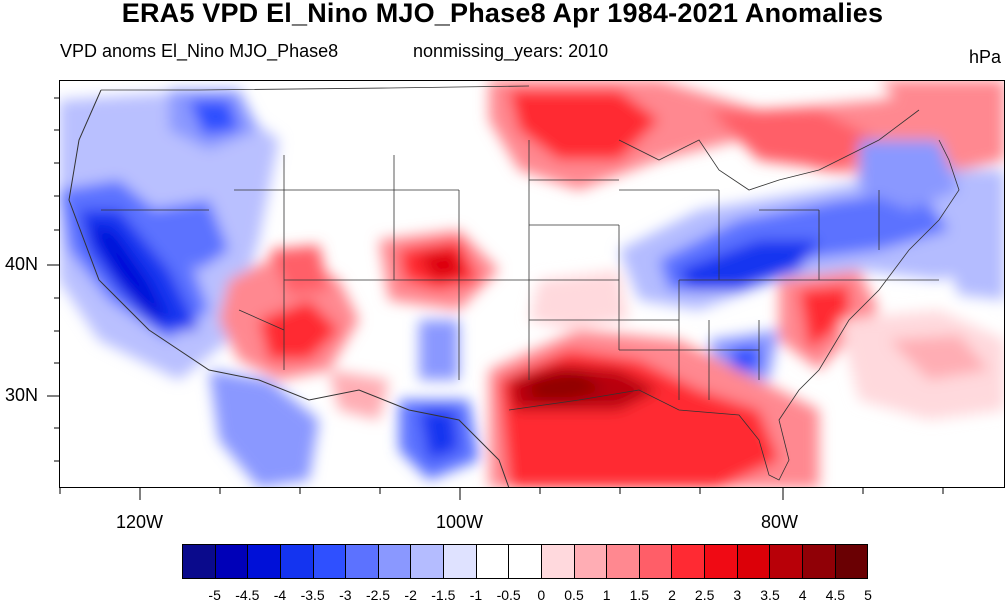  Describe the element at coordinates (508, 595) in the screenshot. I see `colorbar-label: -0.5` at that location.